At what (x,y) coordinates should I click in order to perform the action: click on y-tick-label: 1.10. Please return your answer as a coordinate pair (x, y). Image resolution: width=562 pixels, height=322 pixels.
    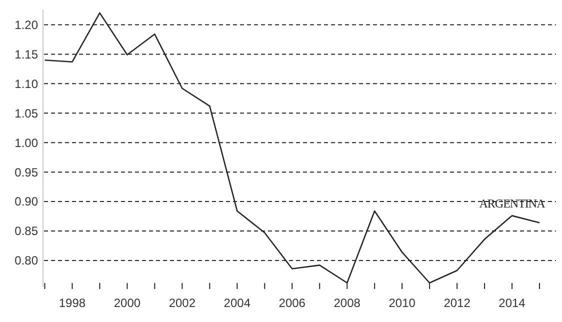
    Looking at the image, I should click on (26, 83).